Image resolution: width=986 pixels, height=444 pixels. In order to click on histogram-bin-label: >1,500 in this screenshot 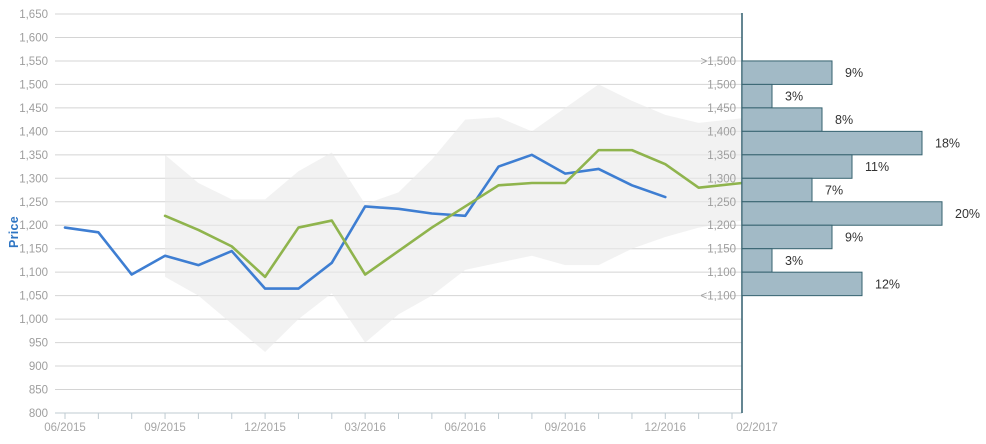, I will do `click(719, 62)`.